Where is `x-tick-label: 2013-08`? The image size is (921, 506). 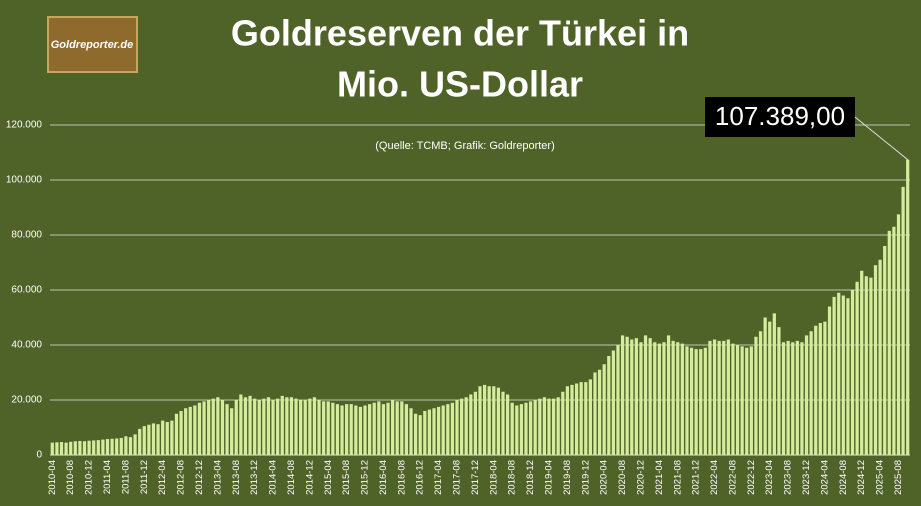 x-tick-label: 2013-08 is located at coordinates (236, 477).